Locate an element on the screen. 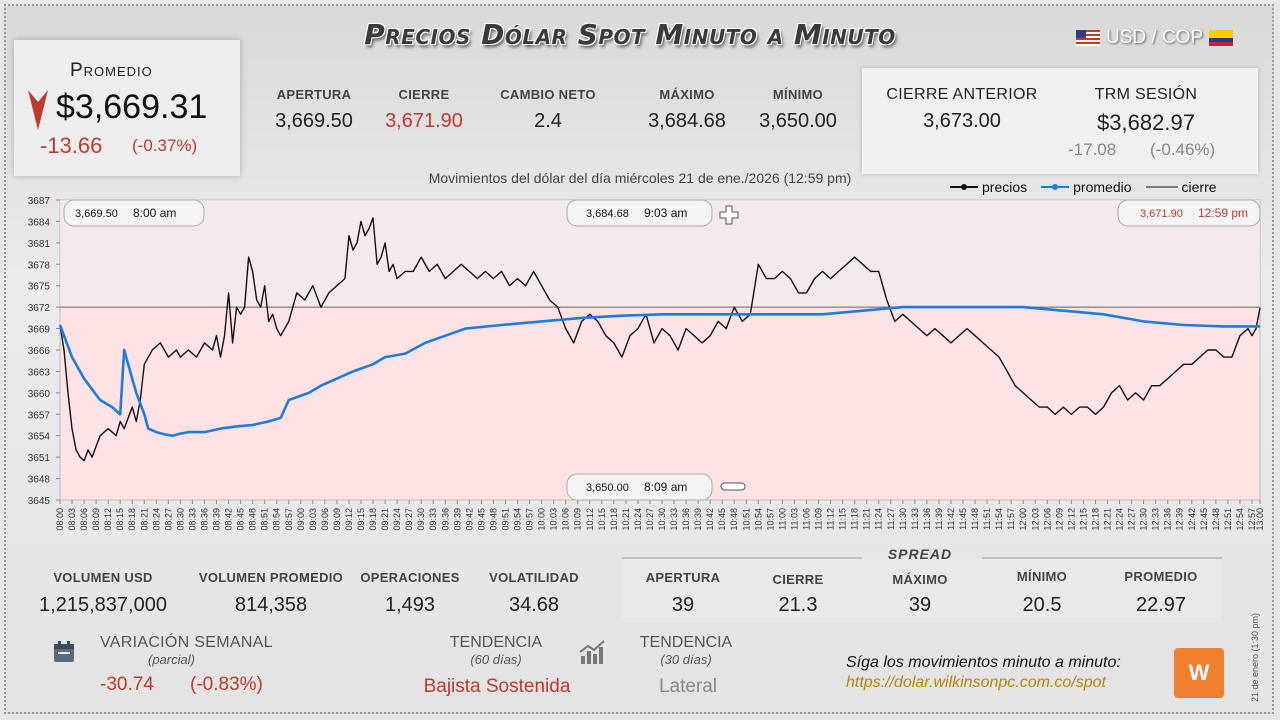 This screenshot has height=720, width=1280. x-tick-label-74: 11:42 is located at coordinates (951, 519).